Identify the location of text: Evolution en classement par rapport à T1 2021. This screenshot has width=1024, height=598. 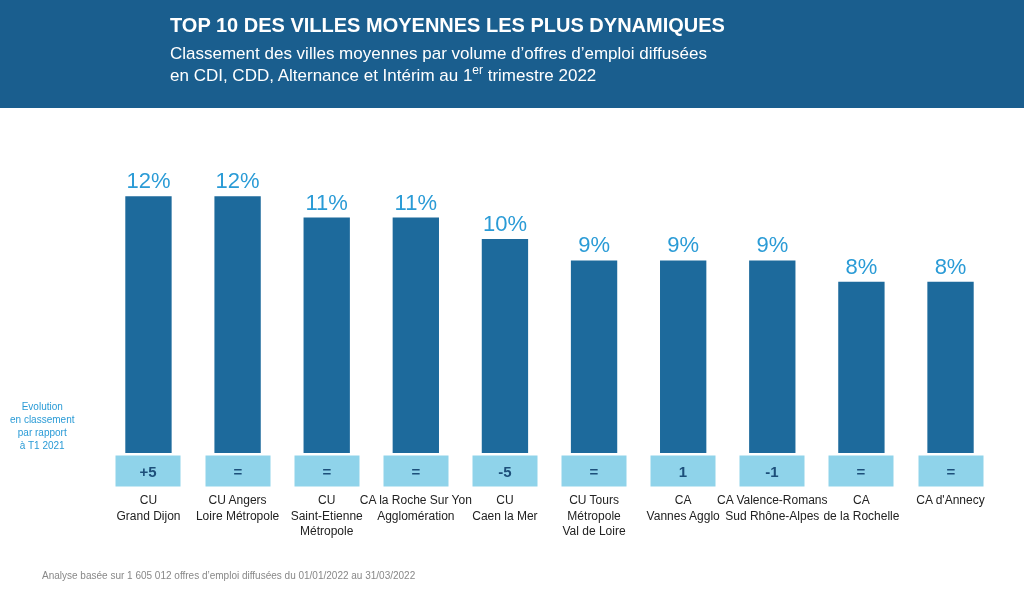
(42, 426).